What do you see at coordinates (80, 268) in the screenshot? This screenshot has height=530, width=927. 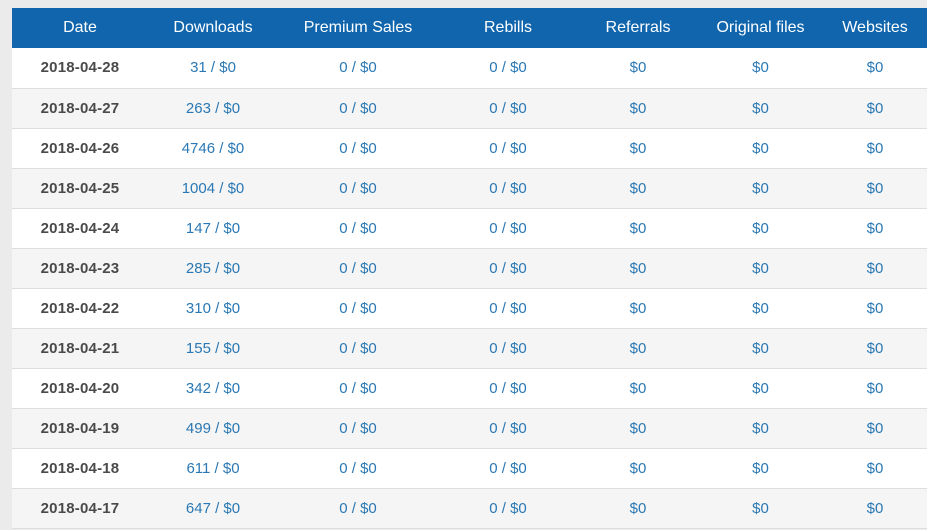 I see `date-cell: 2018-04-23` at bounding box center [80, 268].